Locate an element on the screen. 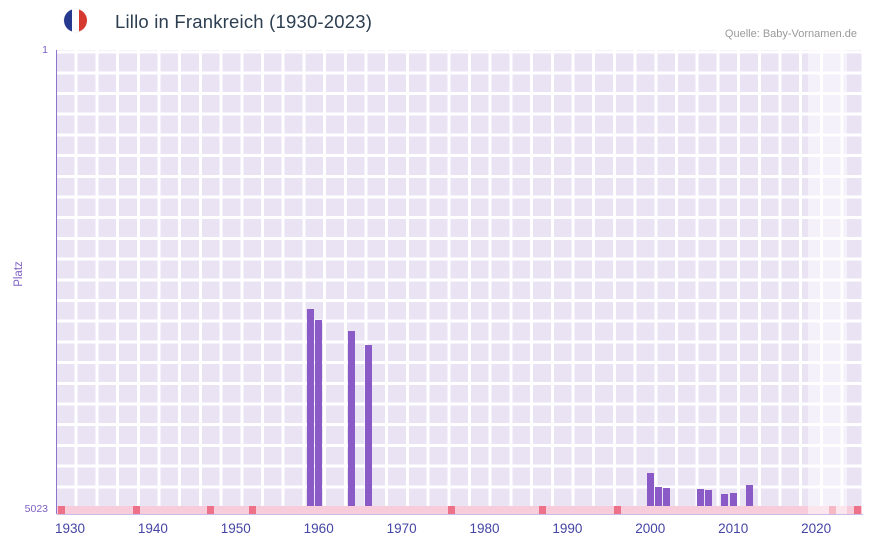 The height and width of the screenshot is (552, 873). x-axis-tick-label: 1950 is located at coordinates (235, 528).